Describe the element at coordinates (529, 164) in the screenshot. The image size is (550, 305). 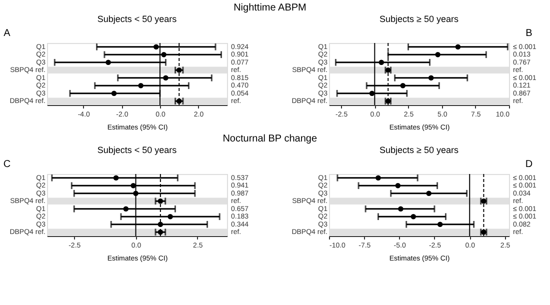
I see `text: D` at that location.